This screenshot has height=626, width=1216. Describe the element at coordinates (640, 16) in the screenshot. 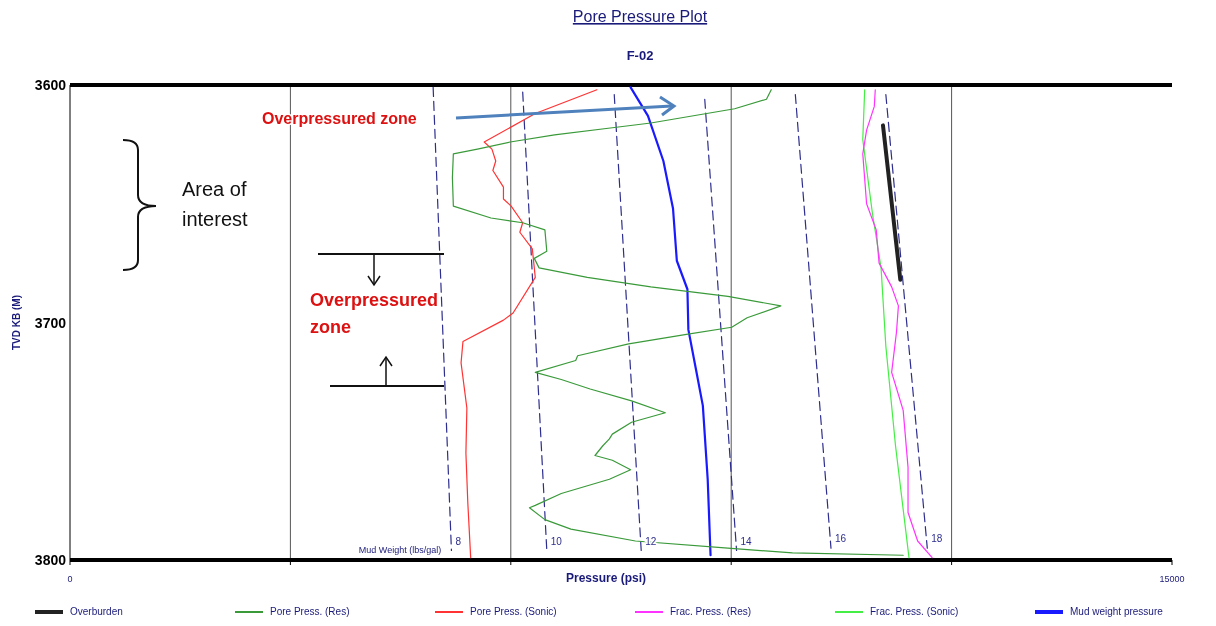

I see `chart-title: Pore Pressure Plot` at that location.